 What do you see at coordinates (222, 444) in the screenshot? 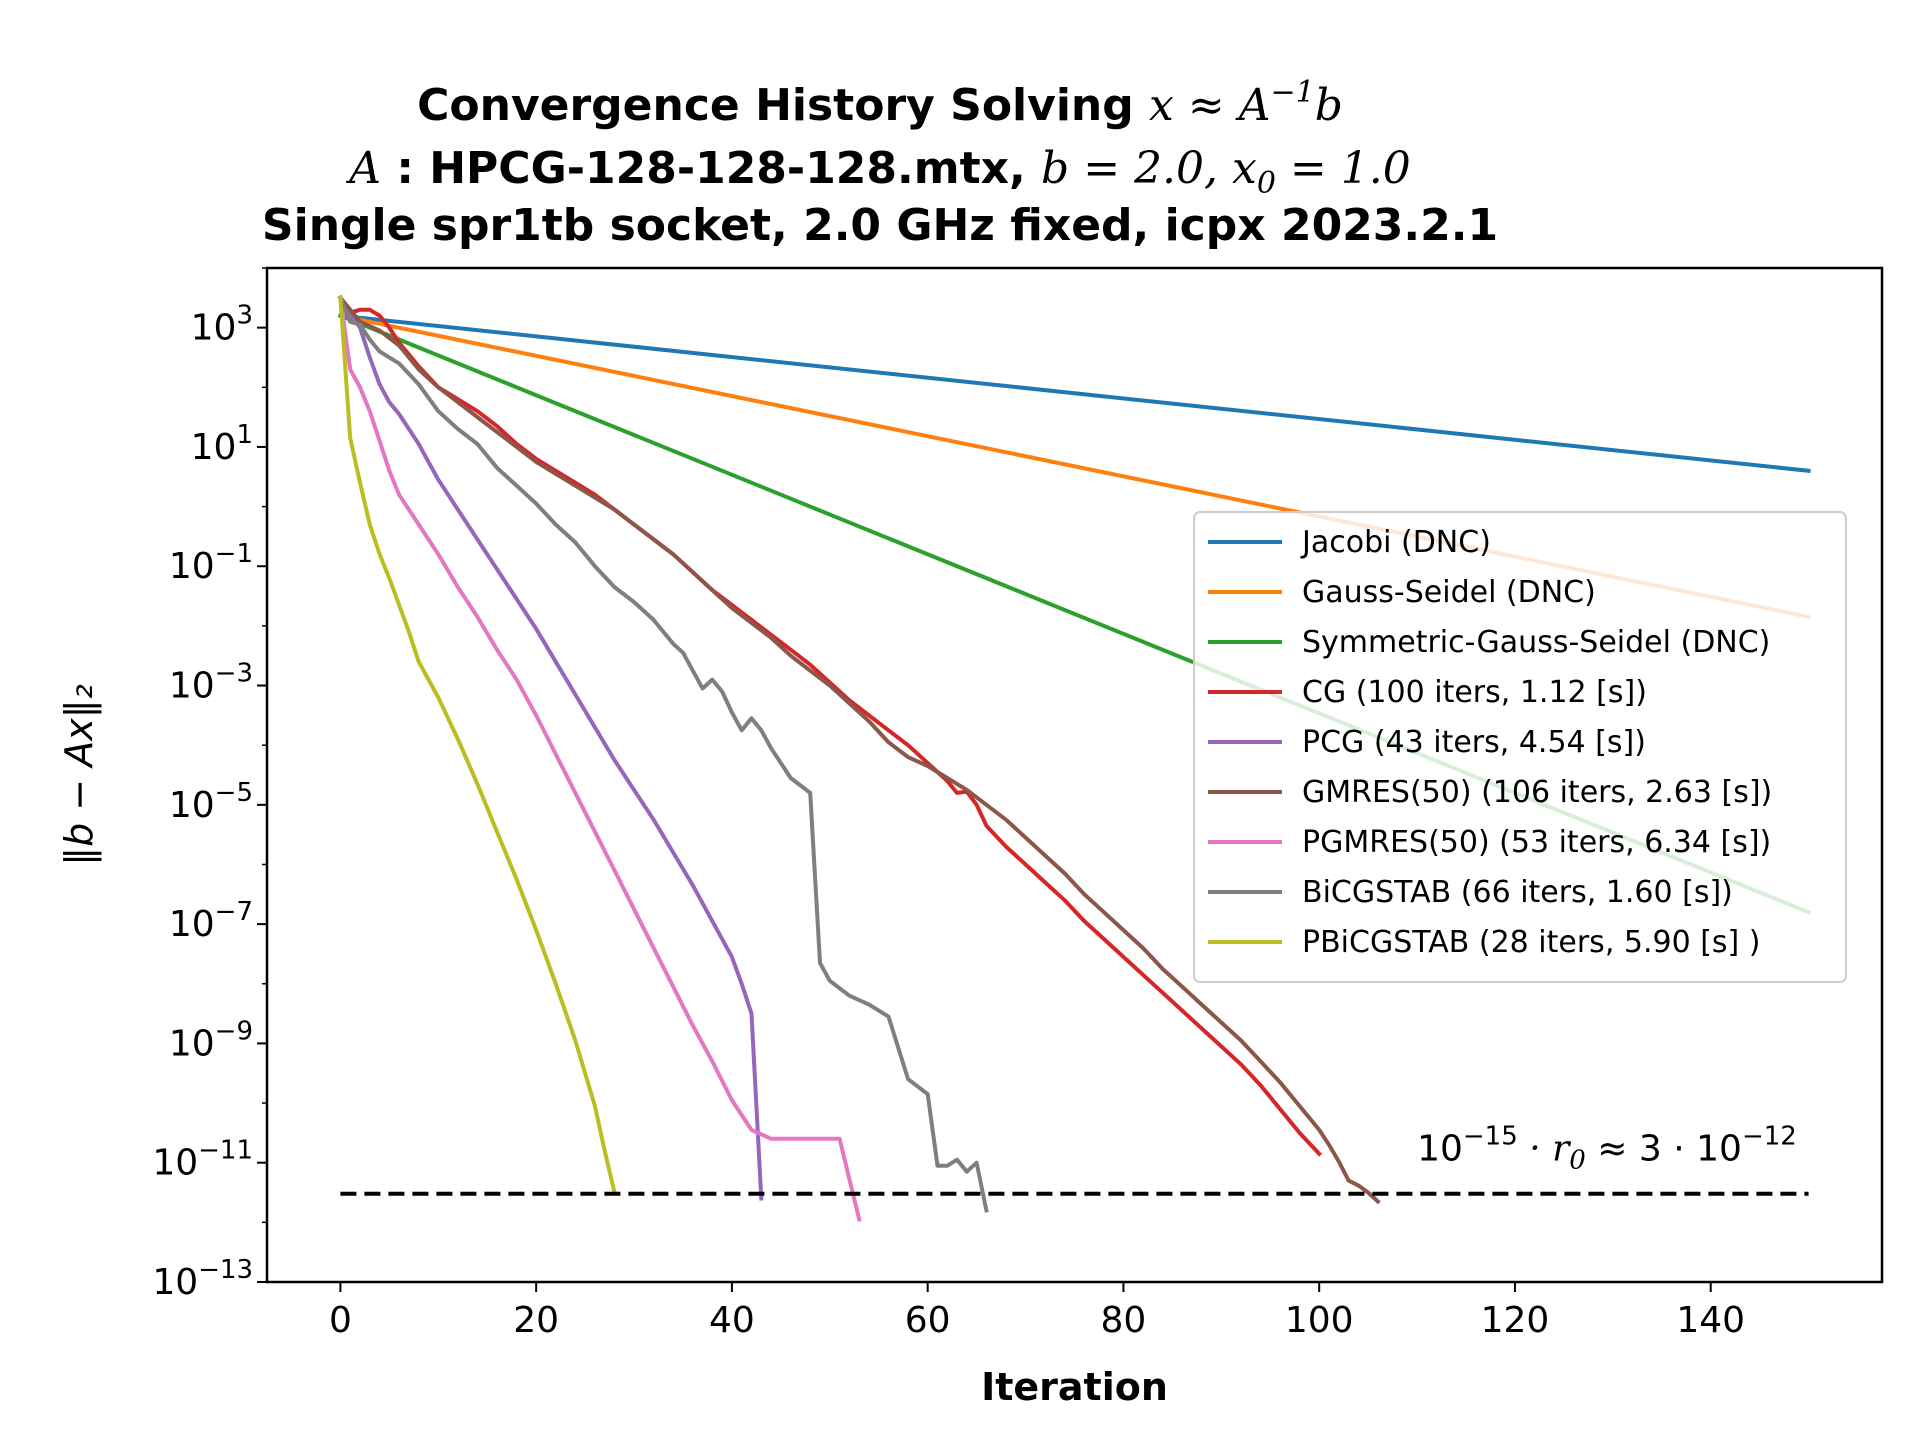
I see `y-tick-label: 10¹` at bounding box center [222, 444].